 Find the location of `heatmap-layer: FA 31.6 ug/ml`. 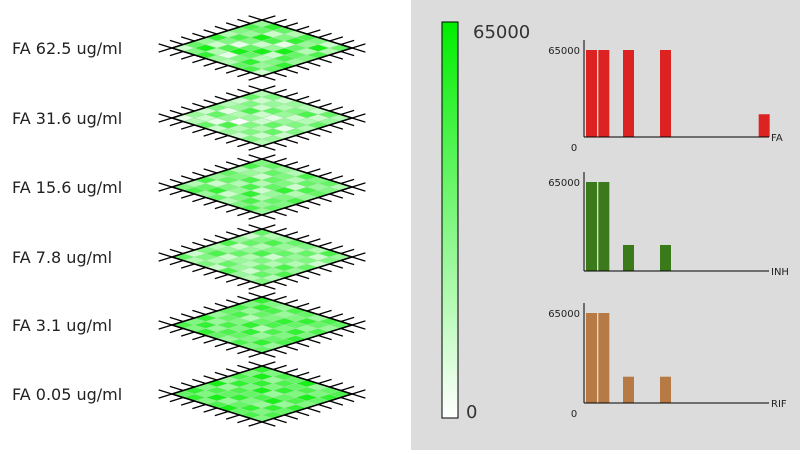

heatmap-layer: FA 31.6 ug/ml is located at coordinates (189, 118).